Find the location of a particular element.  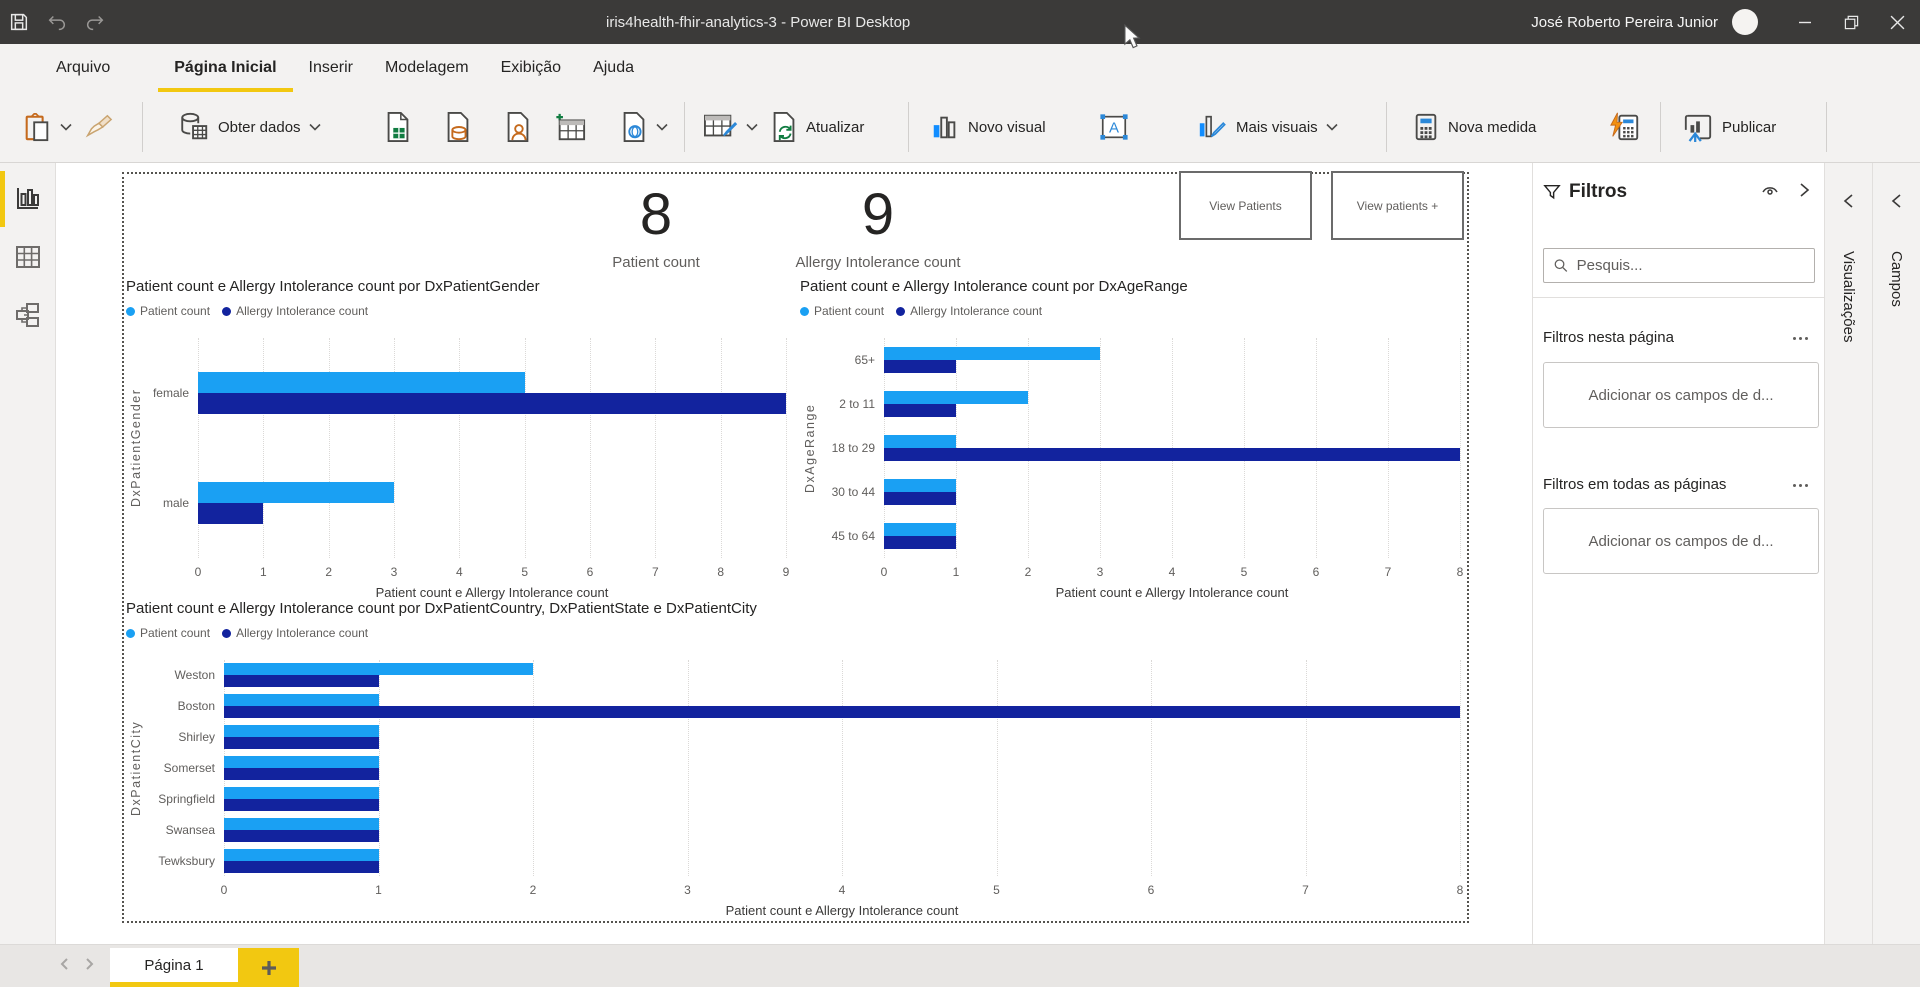

y-axis-title: DxPatientGender is located at coordinates (136, 448).